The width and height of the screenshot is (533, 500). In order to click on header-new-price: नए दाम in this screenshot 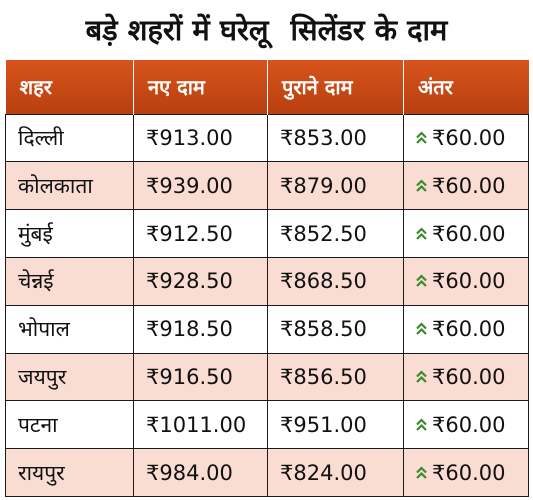, I will do `click(200, 87)`.